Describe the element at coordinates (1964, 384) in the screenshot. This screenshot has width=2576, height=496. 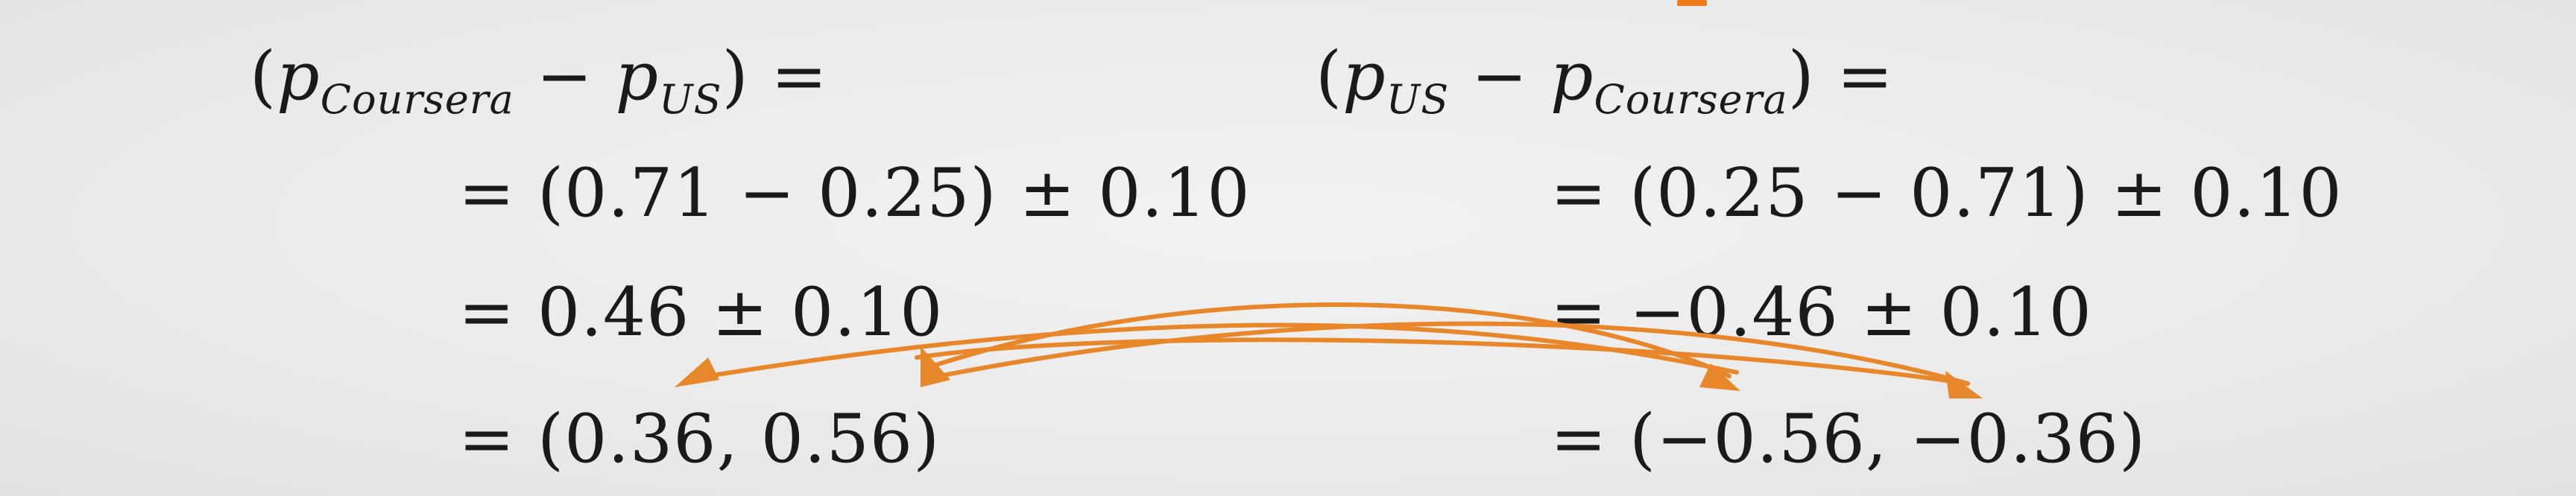
I see `arrowhead-right-outer` at that location.